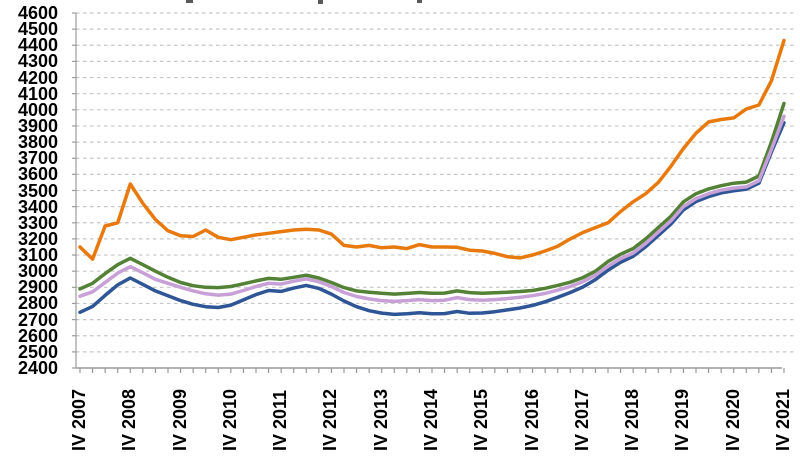  What do you see at coordinates (37, 351) in the screenshot?
I see `y-axis-label: 2500` at bounding box center [37, 351].